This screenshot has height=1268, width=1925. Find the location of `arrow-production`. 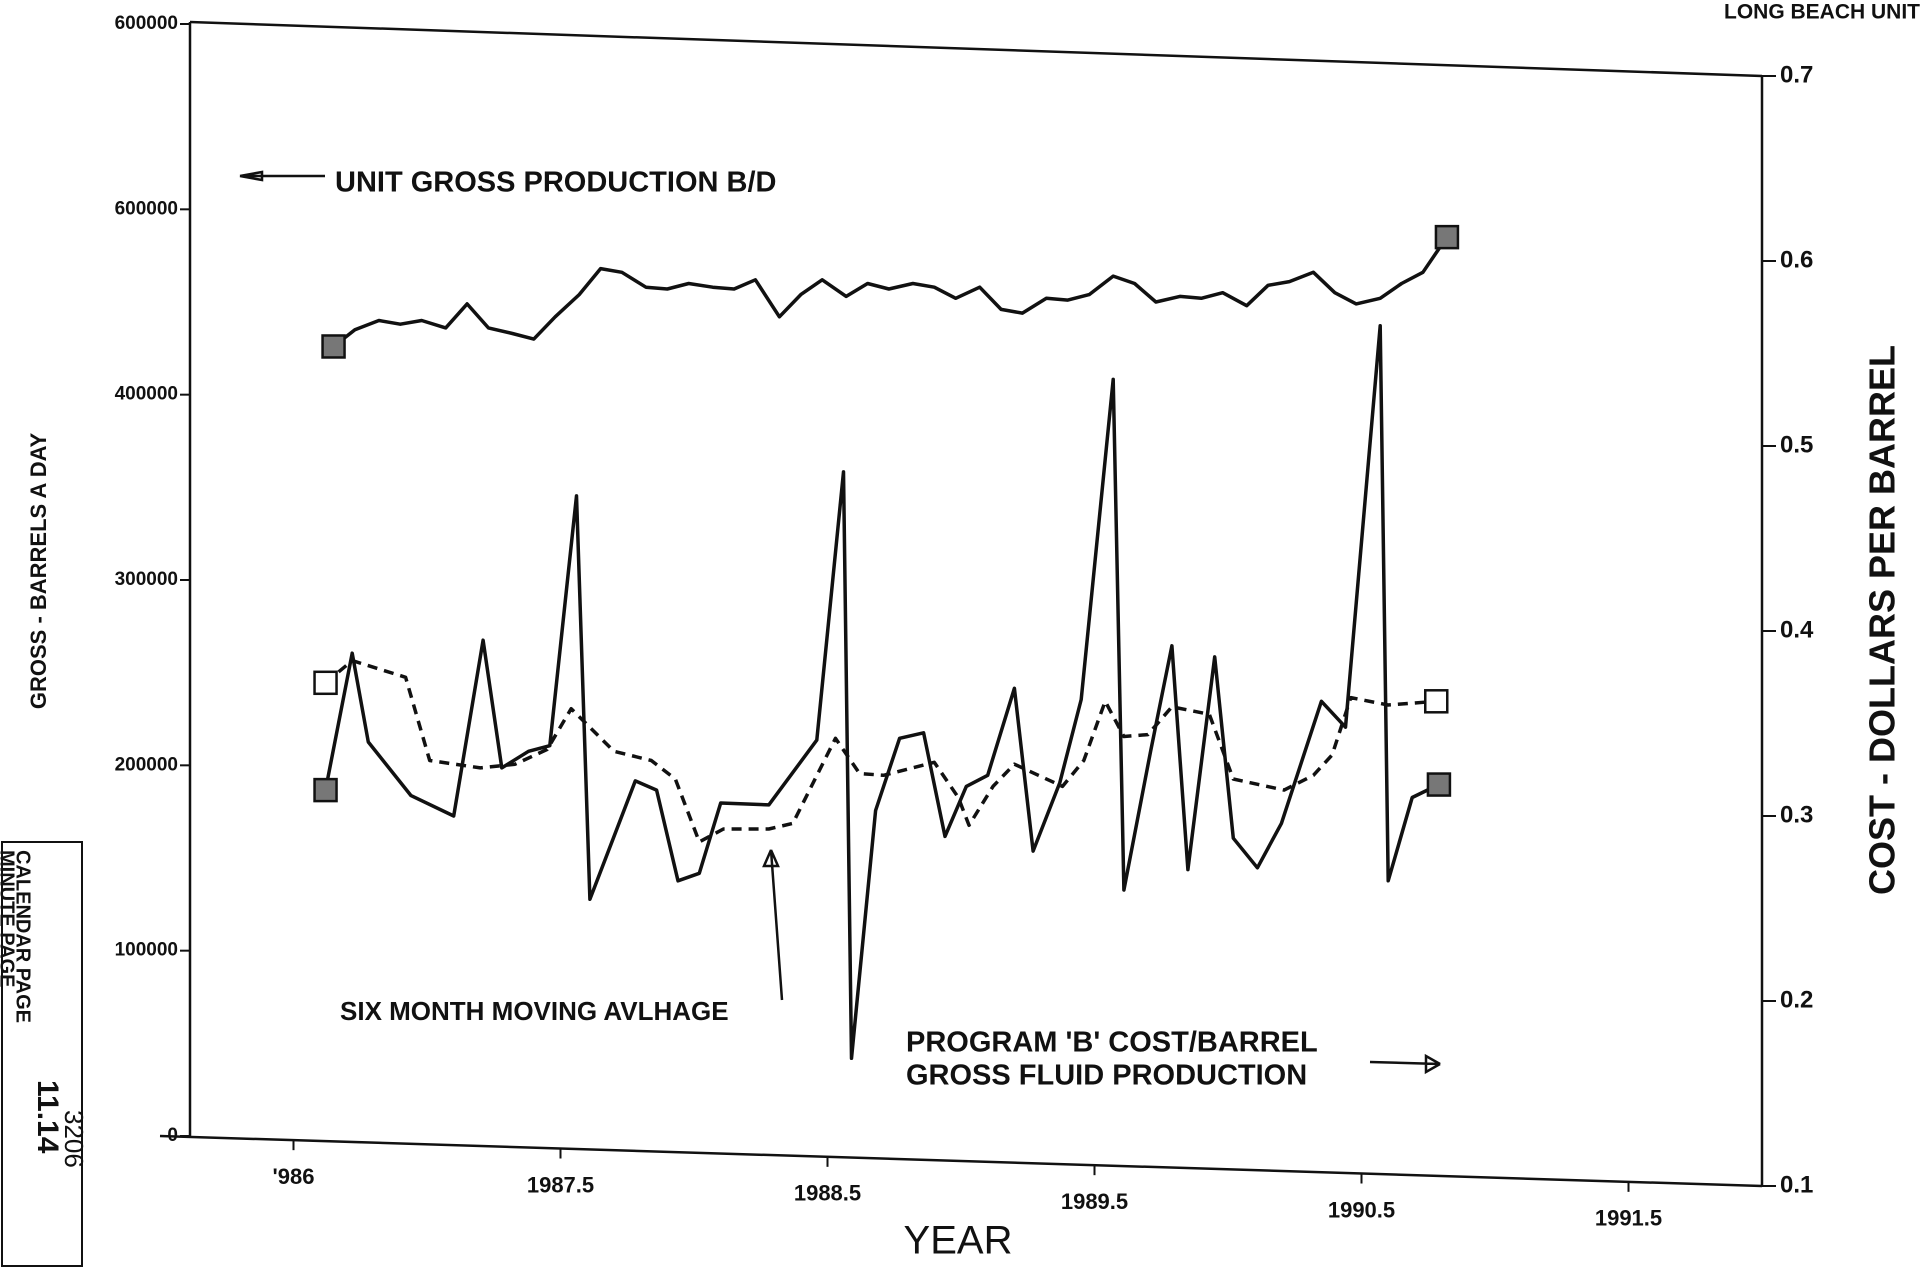

arrow-production is located at coordinates (282, 176).